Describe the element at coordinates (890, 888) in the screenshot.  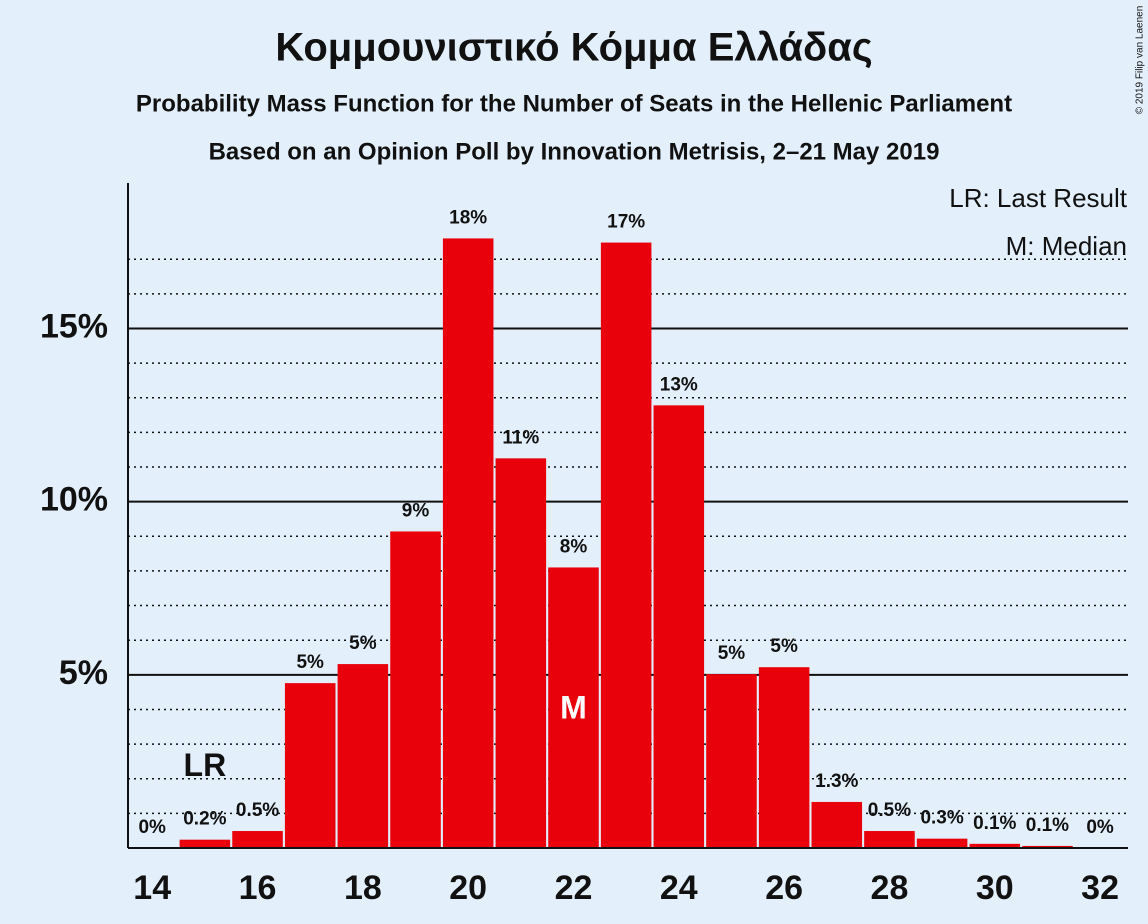
I see `x-tick-label: 28` at that location.